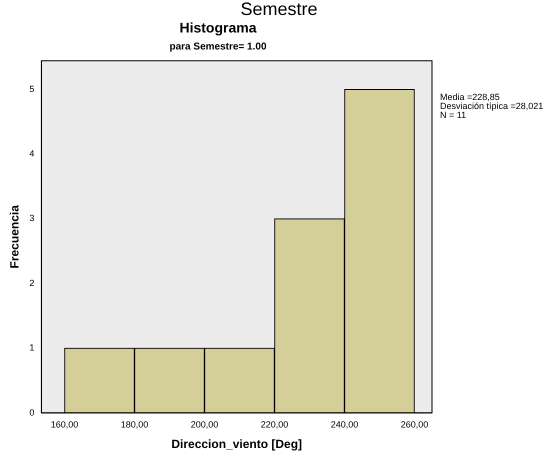 The height and width of the screenshot is (456, 558). I want to click on y-axis-title: Frecuencia, so click(15, 236).